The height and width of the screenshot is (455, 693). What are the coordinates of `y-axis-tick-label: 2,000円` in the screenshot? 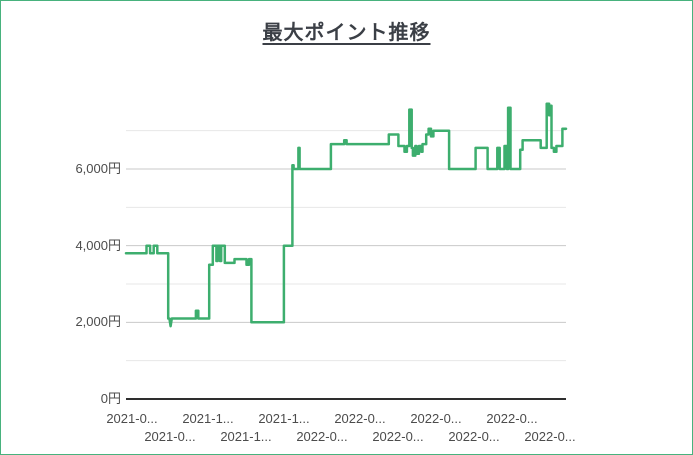 It's located at (98, 322).